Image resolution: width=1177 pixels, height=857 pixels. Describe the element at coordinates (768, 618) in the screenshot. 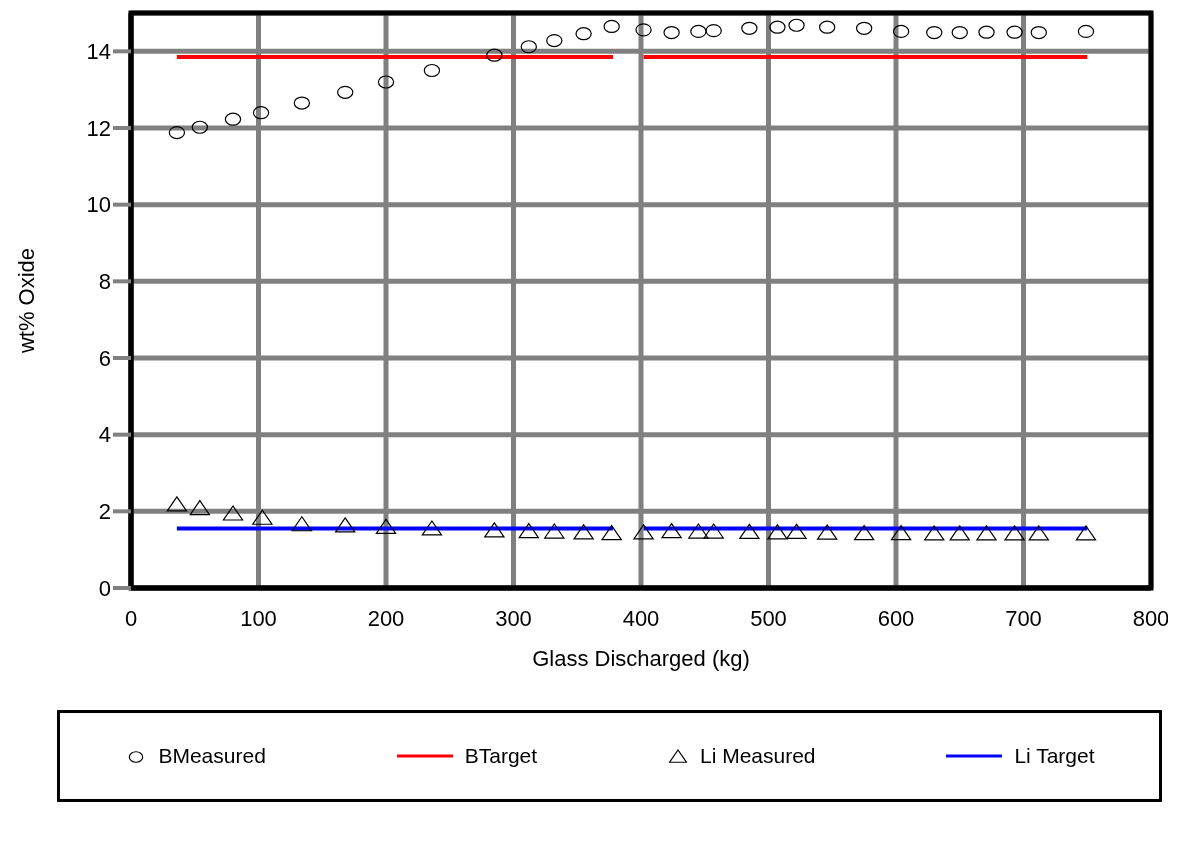

I see `x-tick-label: 500` at that location.